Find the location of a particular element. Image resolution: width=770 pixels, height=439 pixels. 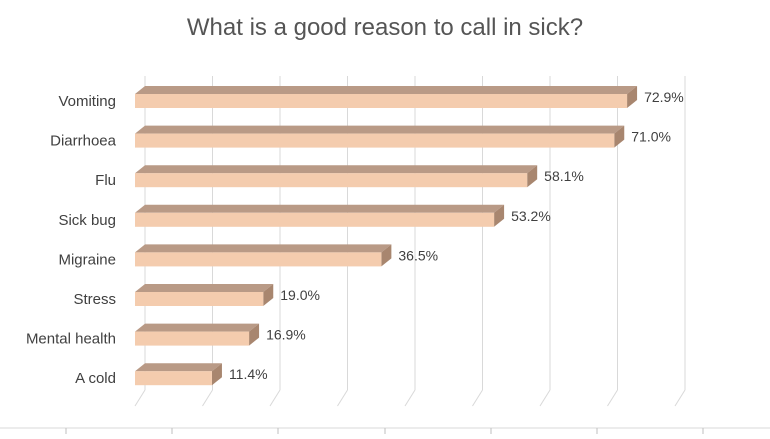

data-label: 16.9% is located at coordinates (286, 335).